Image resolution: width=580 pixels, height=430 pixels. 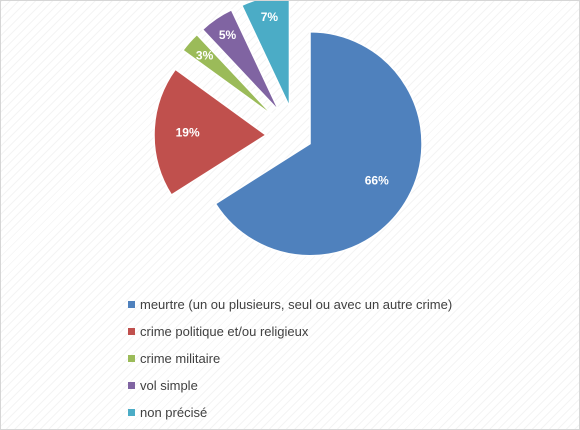 I want to click on legend-label: crime militaire, so click(x=180, y=358).